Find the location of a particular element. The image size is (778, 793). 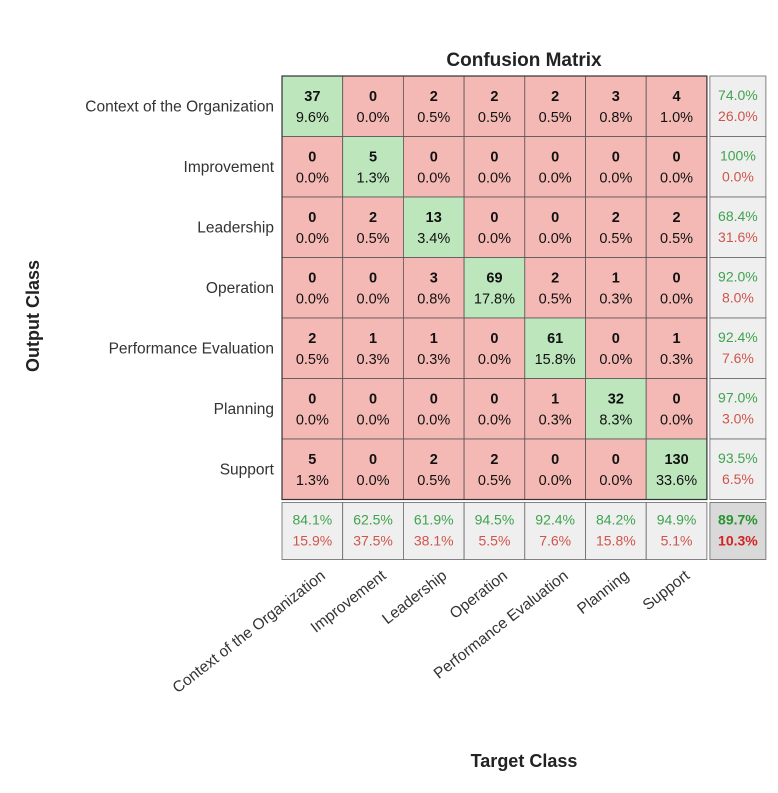

col-recall: 84.2% is located at coordinates (616, 520).